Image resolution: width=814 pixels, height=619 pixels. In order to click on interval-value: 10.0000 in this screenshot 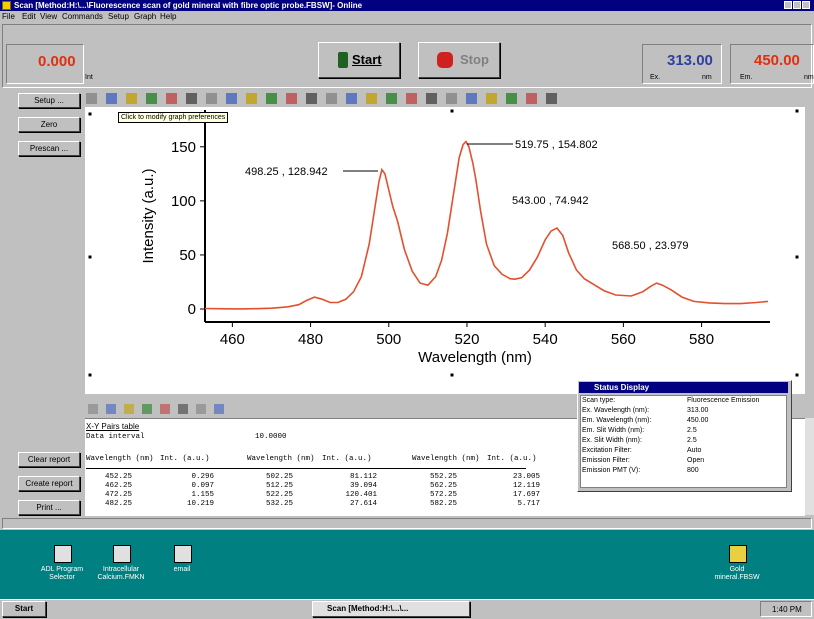, I will do `click(271, 437)`.